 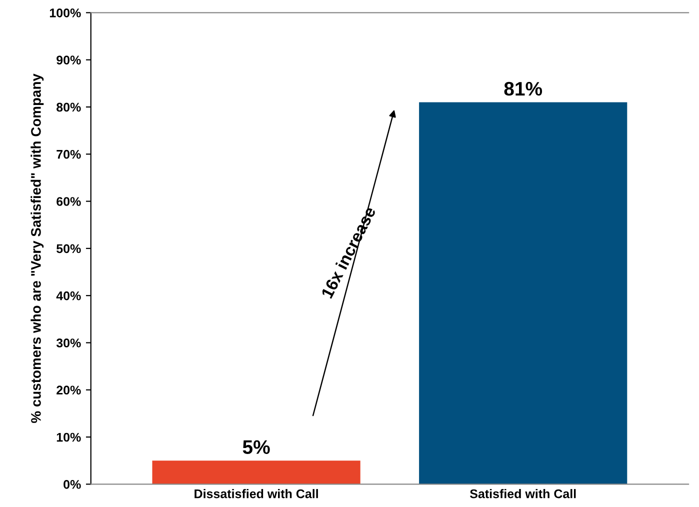 What do you see at coordinates (68, 437) in the screenshot?
I see `y-tick-label: 10%` at bounding box center [68, 437].